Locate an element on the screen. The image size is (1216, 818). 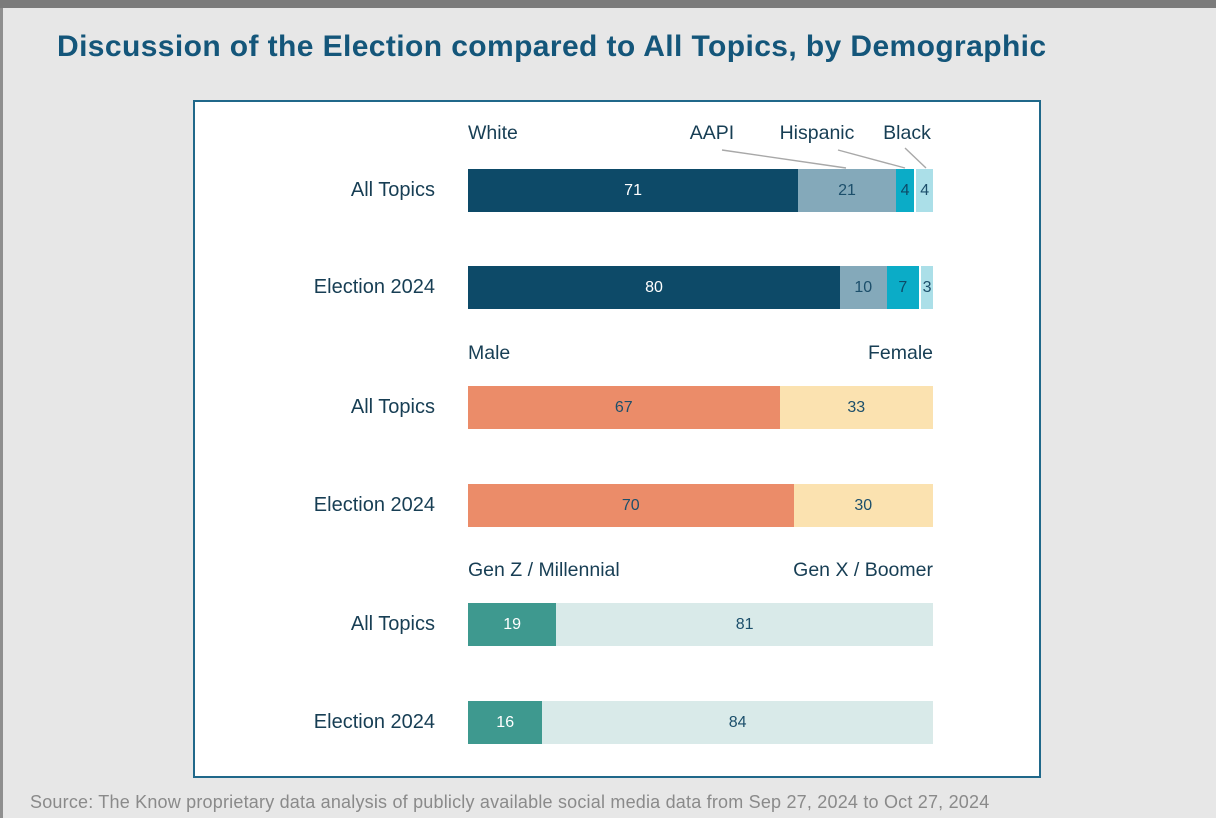
gender-bar-row-1: Election 2024 70 30 is located at coordinates (617, 505).